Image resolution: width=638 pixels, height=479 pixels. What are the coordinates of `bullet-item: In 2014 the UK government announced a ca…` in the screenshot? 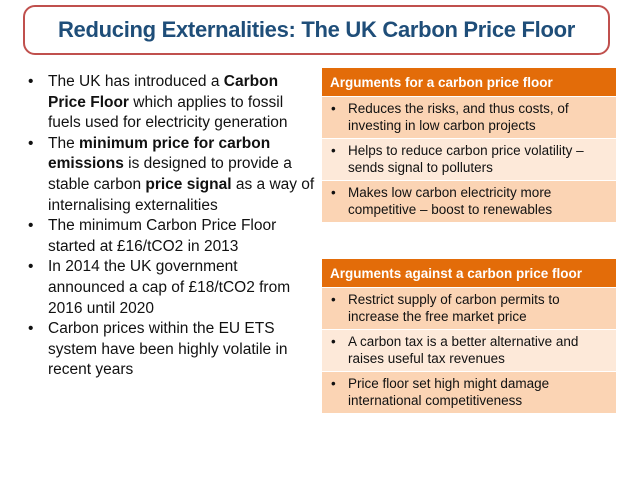 It's located at (172, 288).